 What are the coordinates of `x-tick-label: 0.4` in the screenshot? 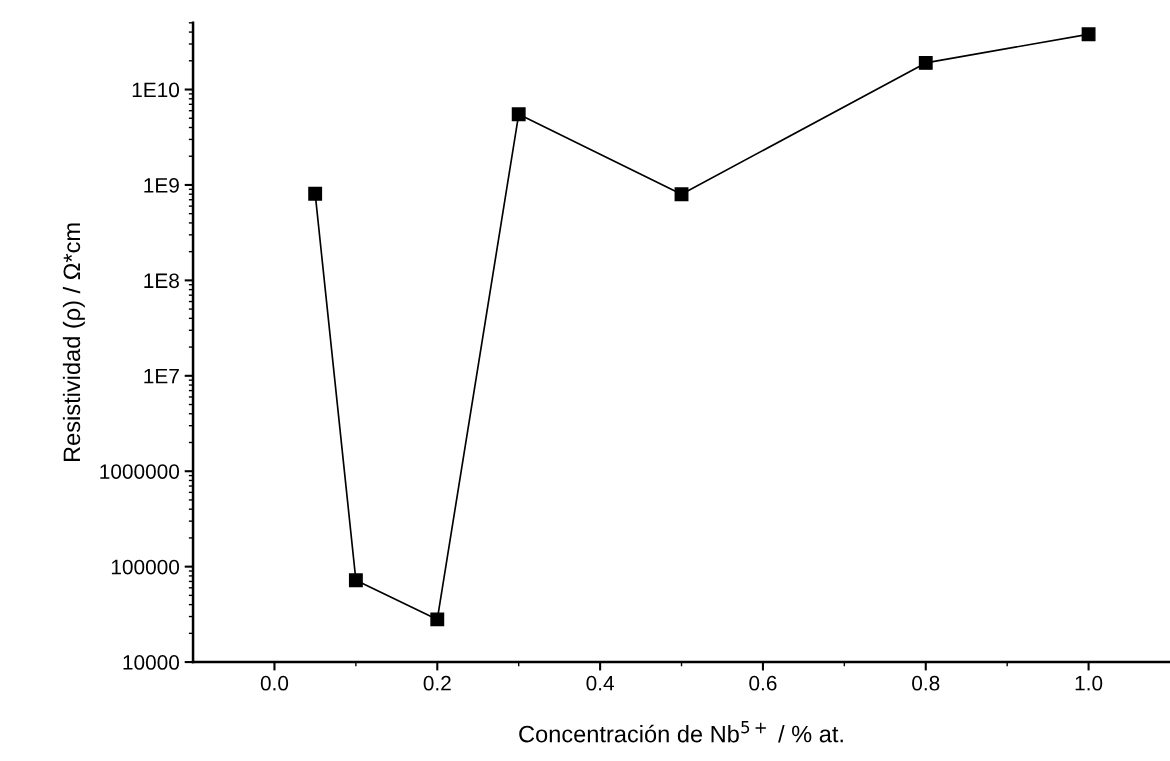 It's located at (600, 683).